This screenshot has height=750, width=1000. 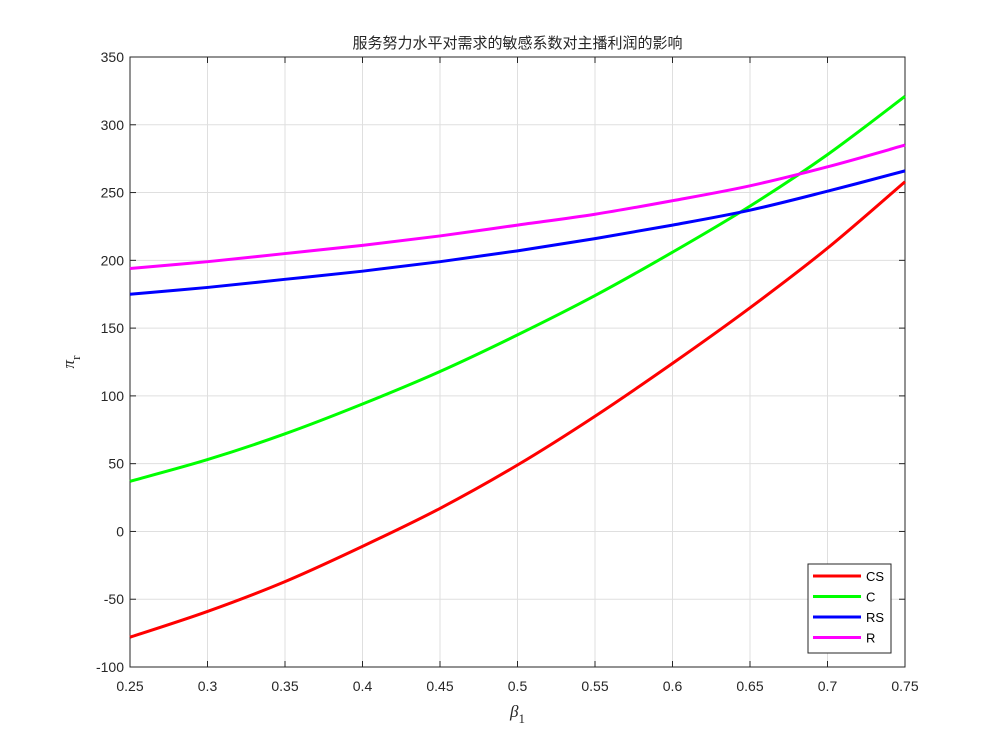 I want to click on y-tick-label: 100, so click(x=113, y=396).